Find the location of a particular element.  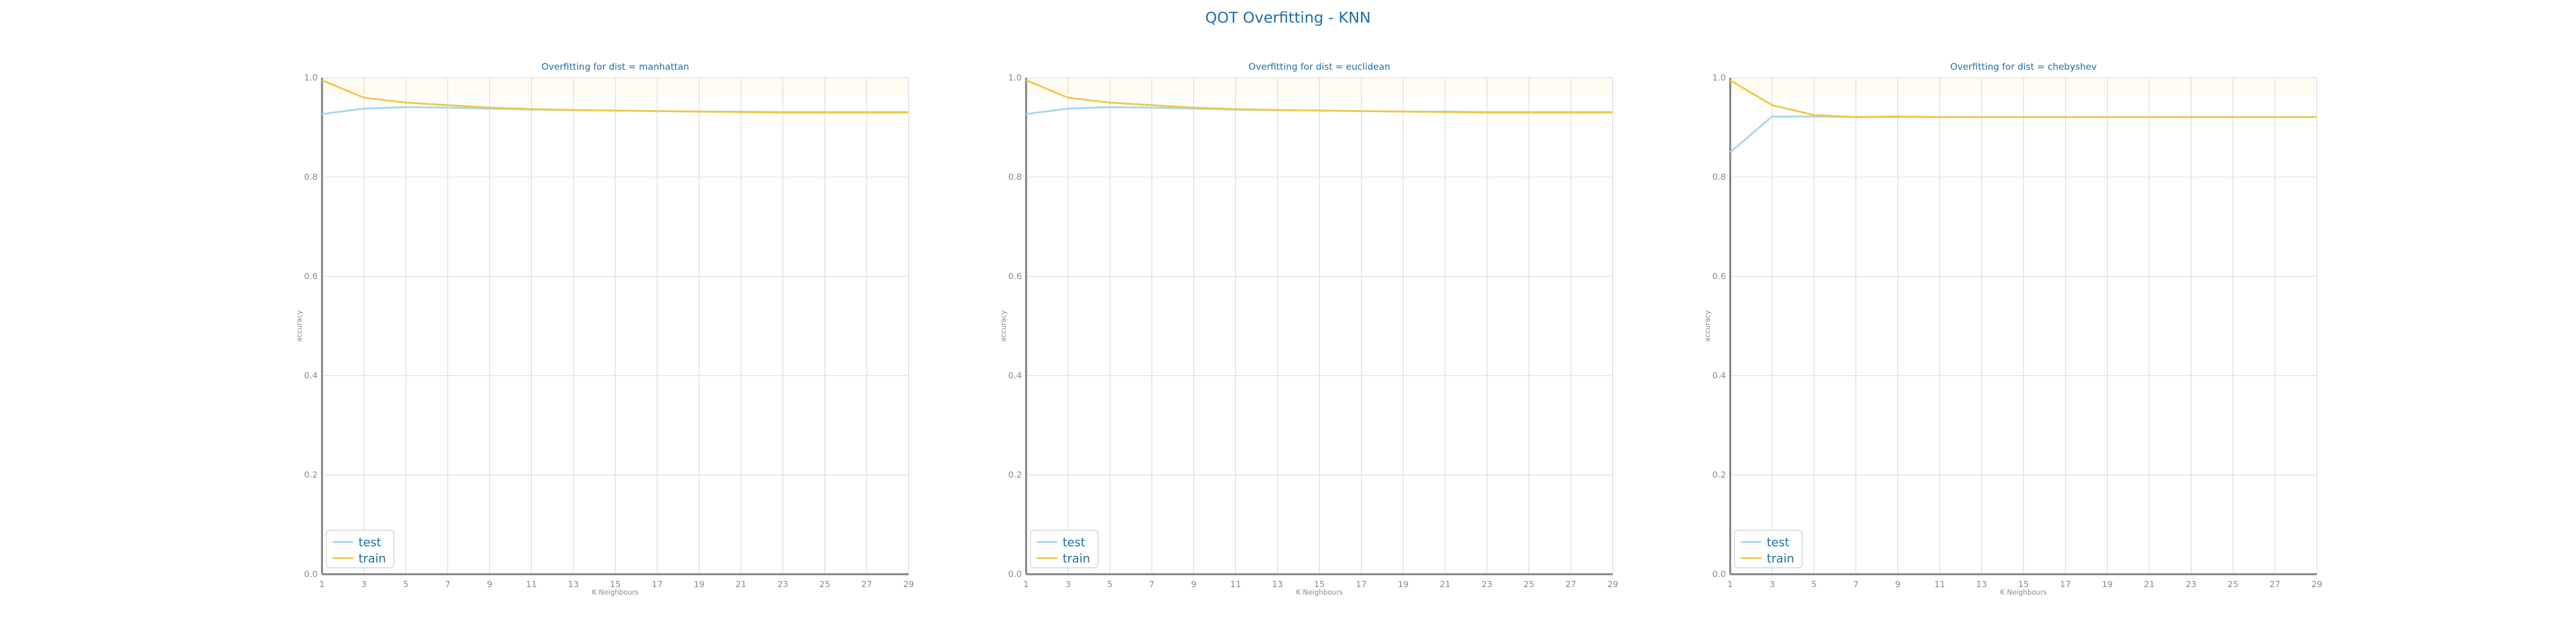

chart-title: Overfitting for dist = chebyshev is located at coordinates (2023, 67).